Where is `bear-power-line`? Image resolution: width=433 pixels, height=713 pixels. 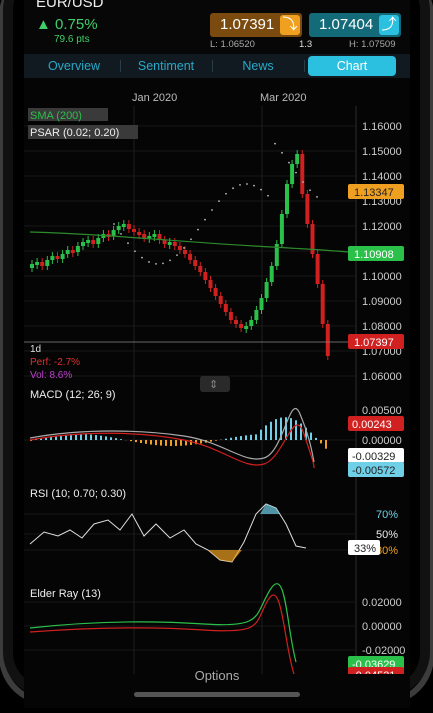
bear-power-line is located at coordinates (162, 634).